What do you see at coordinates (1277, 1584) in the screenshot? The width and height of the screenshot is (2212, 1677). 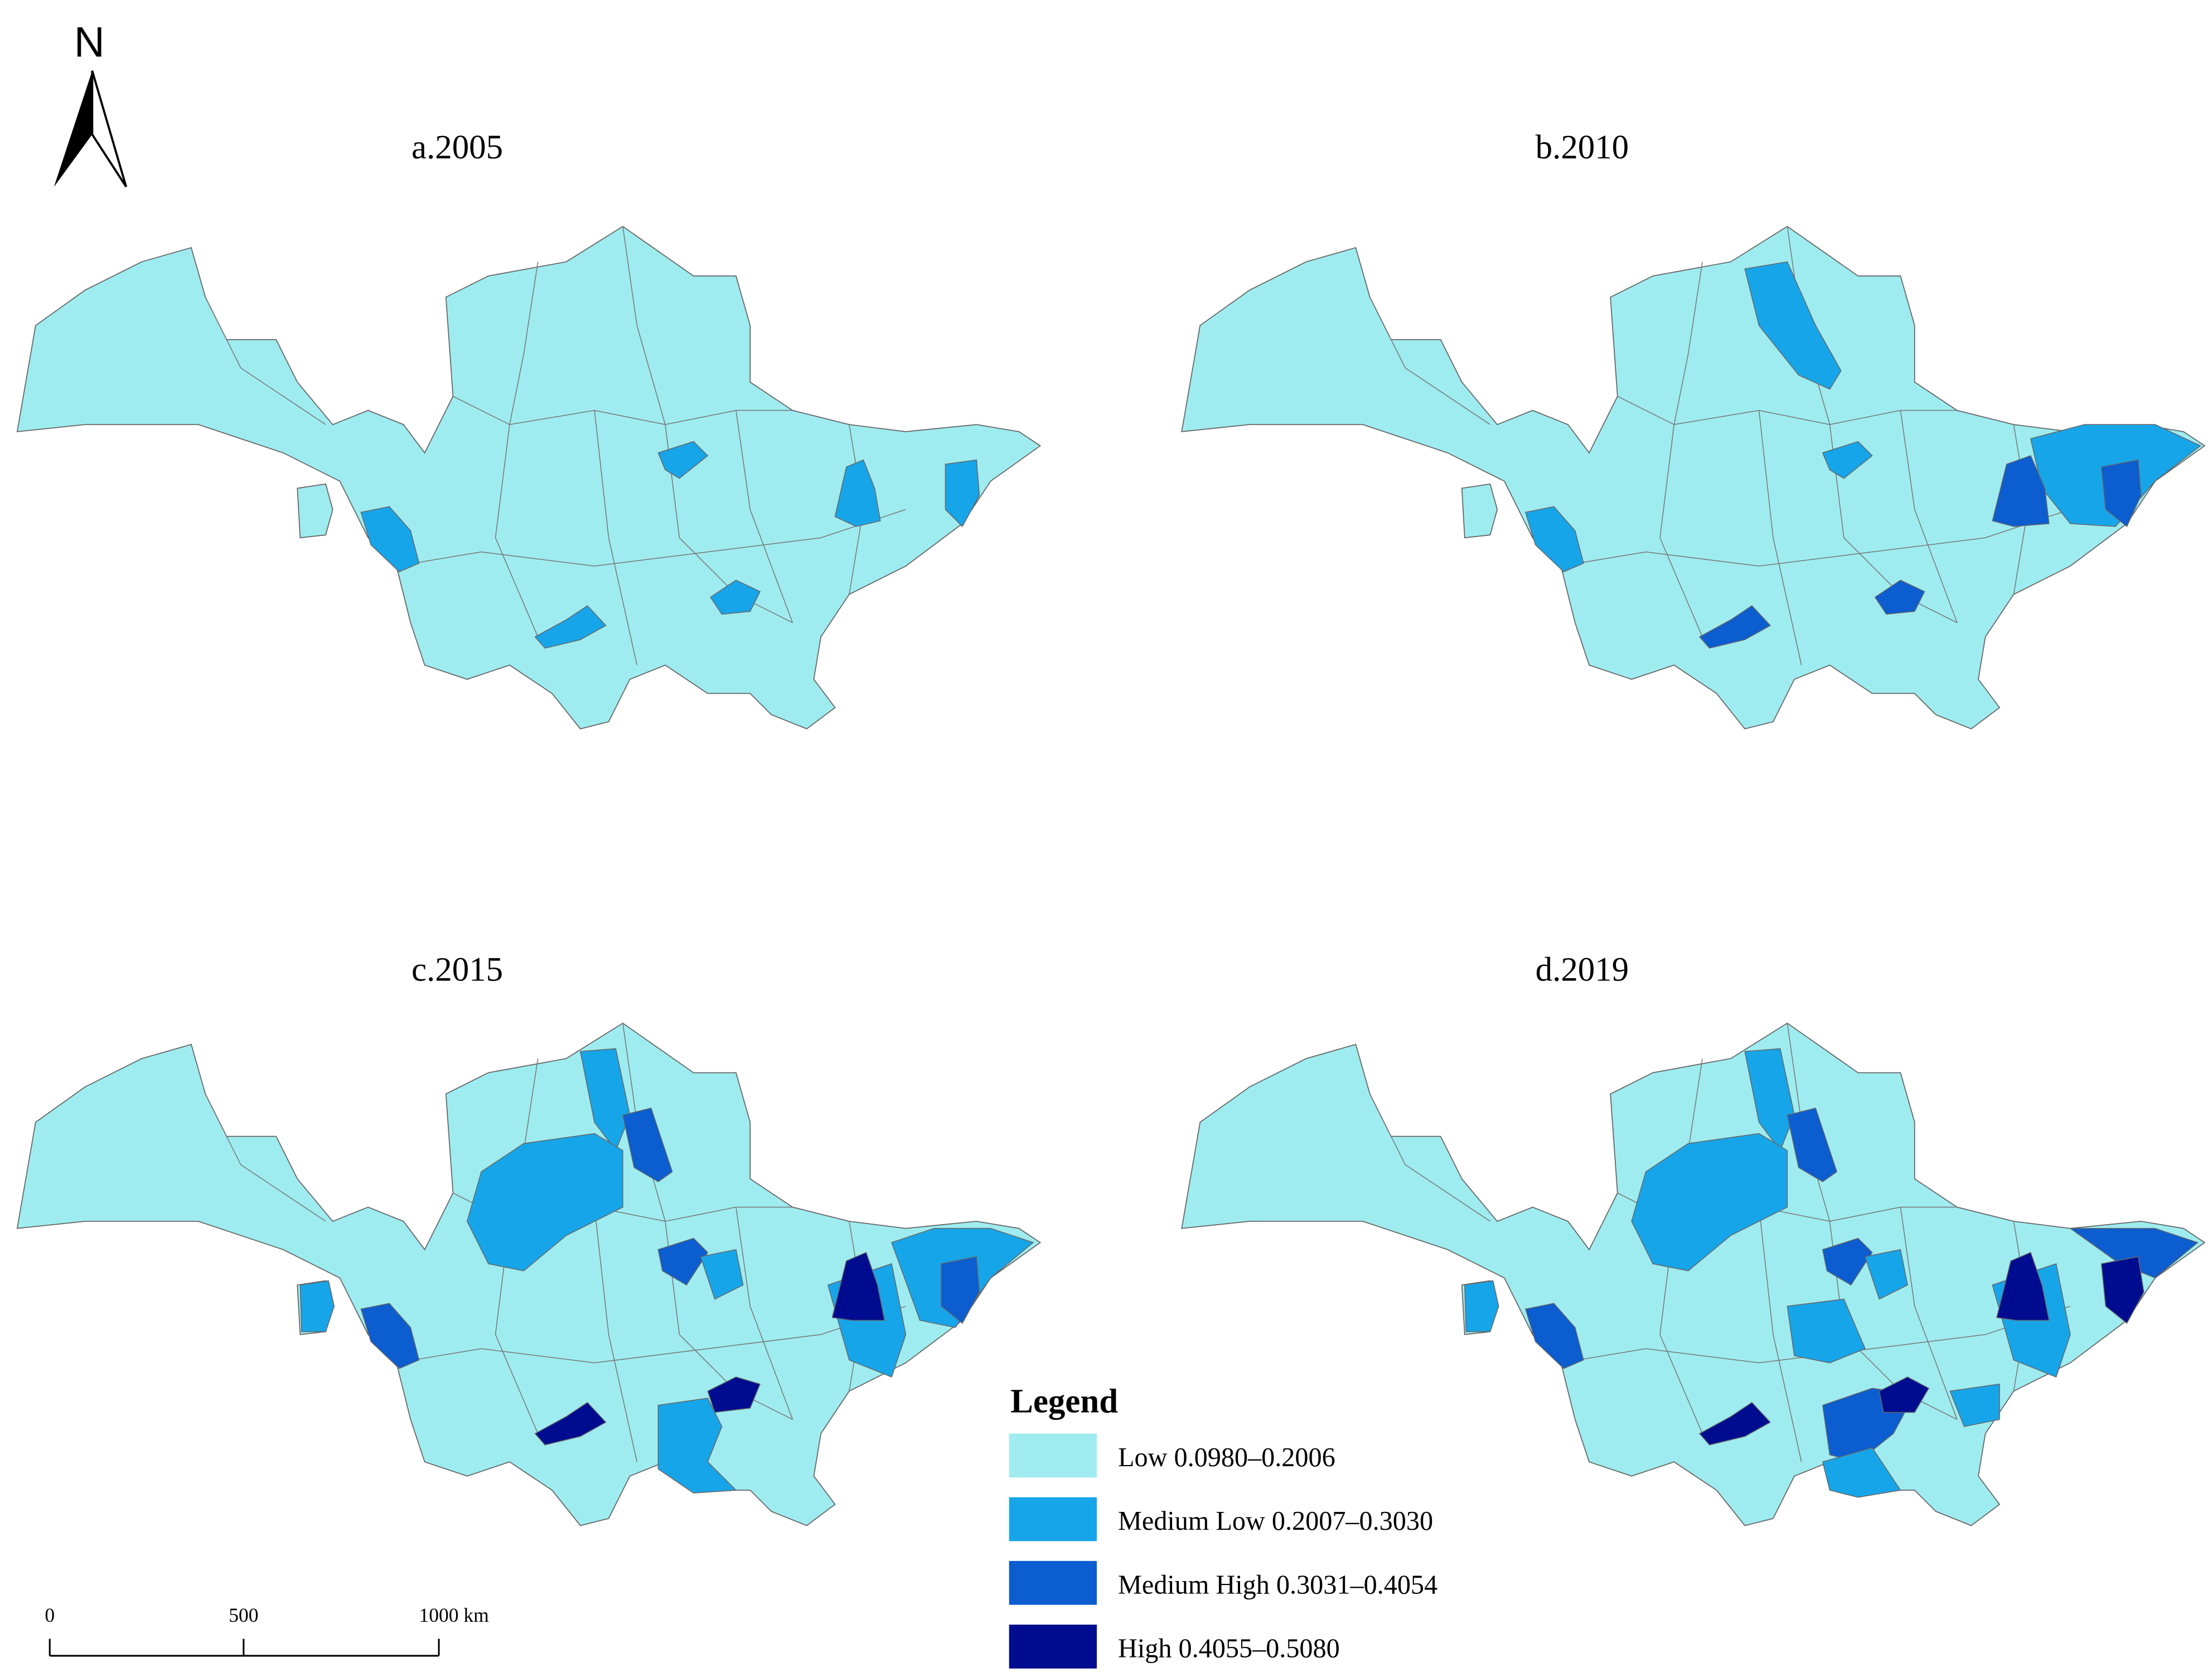 I see `legend-label: Medium High 0.3031–0.4054` at bounding box center [1277, 1584].